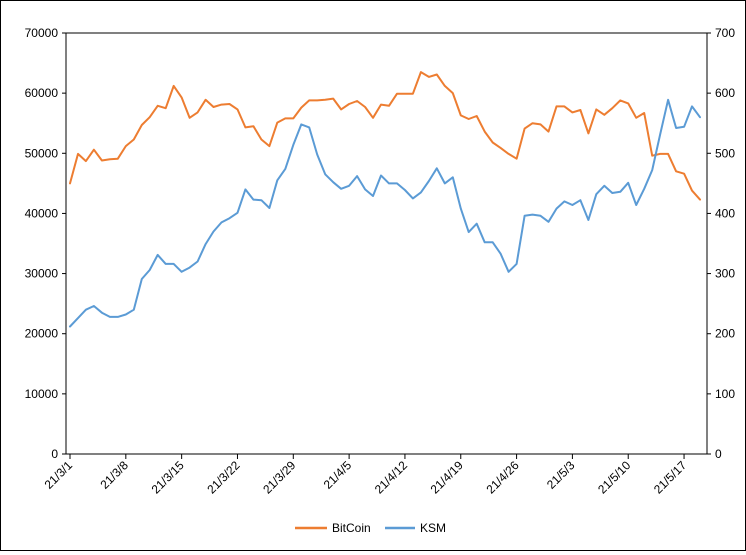 The height and width of the screenshot is (555, 746). Describe the element at coordinates (114, 475) in the screenshot. I see `x-tick-label: 21/3/8` at that location.